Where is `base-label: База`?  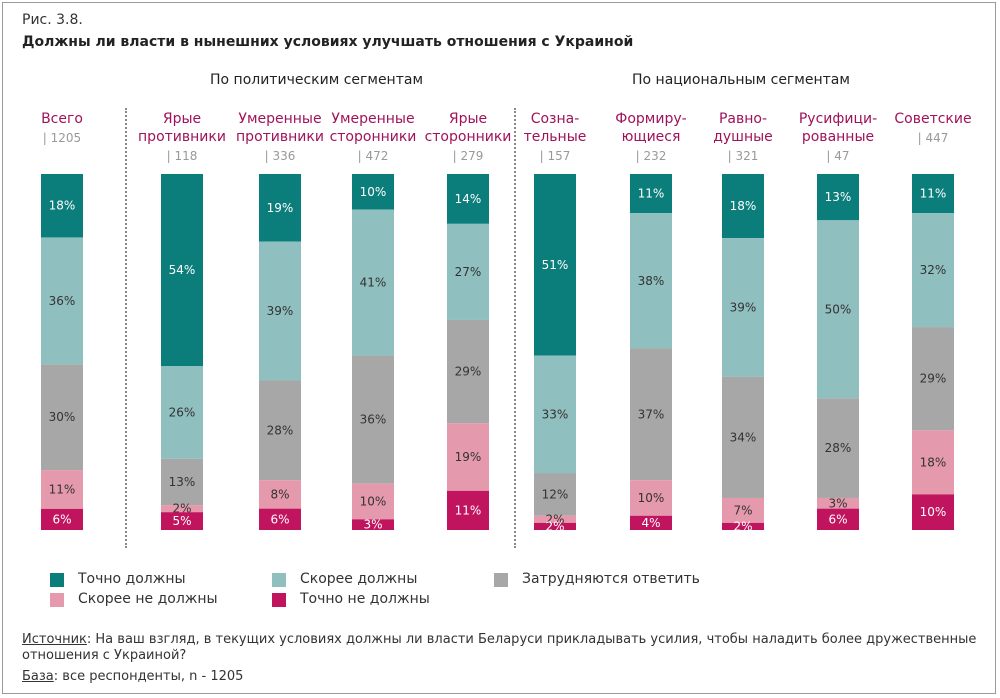
base-label: База is located at coordinates (38, 676).